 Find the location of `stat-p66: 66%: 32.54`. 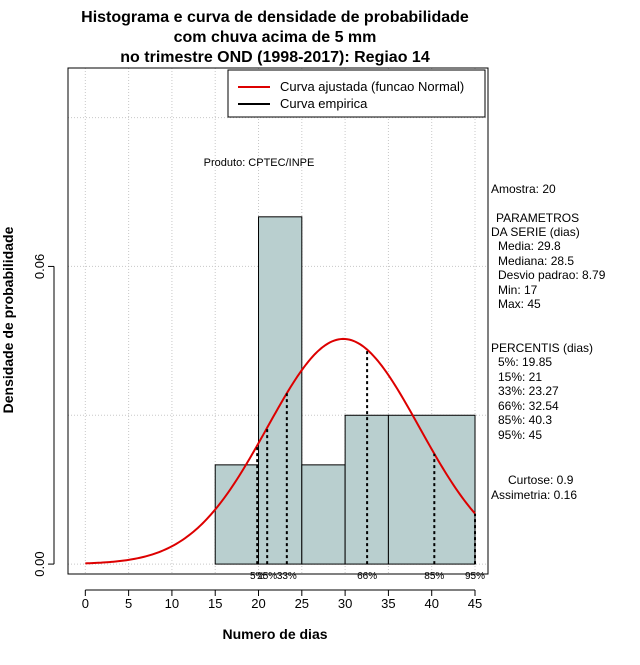

stat-p66: 66%: 32.54 is located at coordinates (528, 406).